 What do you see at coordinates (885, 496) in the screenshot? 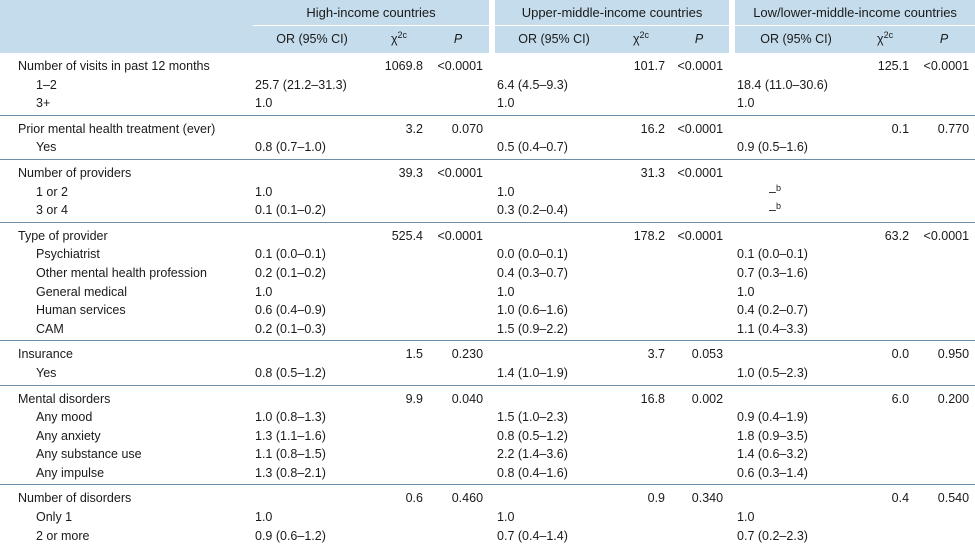
I see `chi-square-value: 0.4` at bounding box center [885, 496].